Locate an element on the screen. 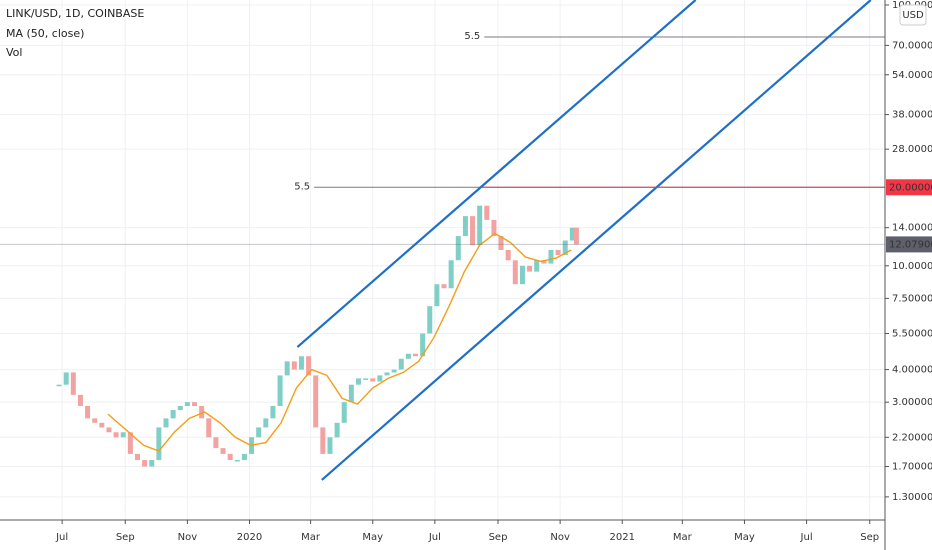  horizontal-line-label: 5.5 is located at coordinates (302, 186).